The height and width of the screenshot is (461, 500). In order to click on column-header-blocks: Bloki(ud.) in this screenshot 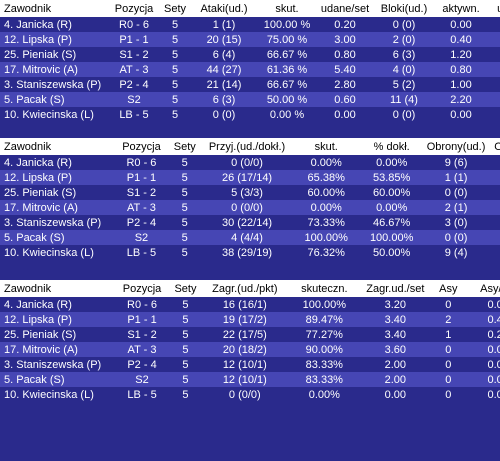, I will do `click(404, 8)`.